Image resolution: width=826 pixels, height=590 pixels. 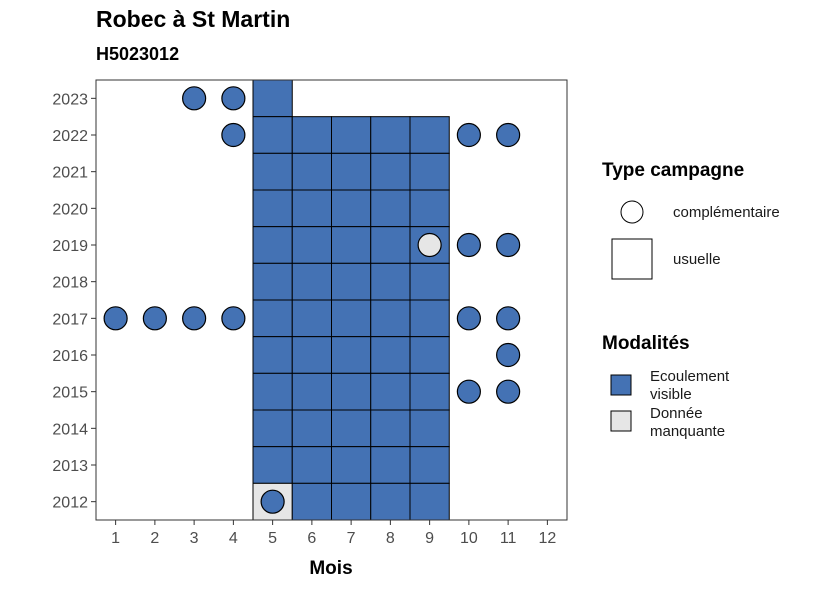 I want to click on chart-title: Robec à St Martin, so click(x=193, y=19).